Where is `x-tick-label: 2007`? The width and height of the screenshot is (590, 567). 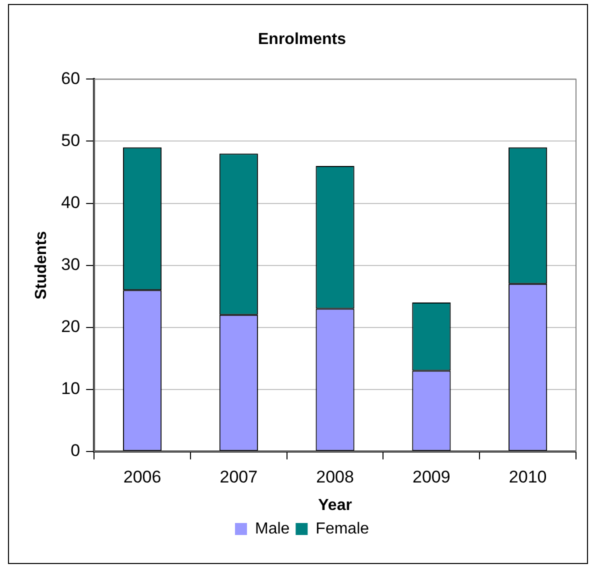
x-tick-label: 2007 is located at coordinates (239, 476).